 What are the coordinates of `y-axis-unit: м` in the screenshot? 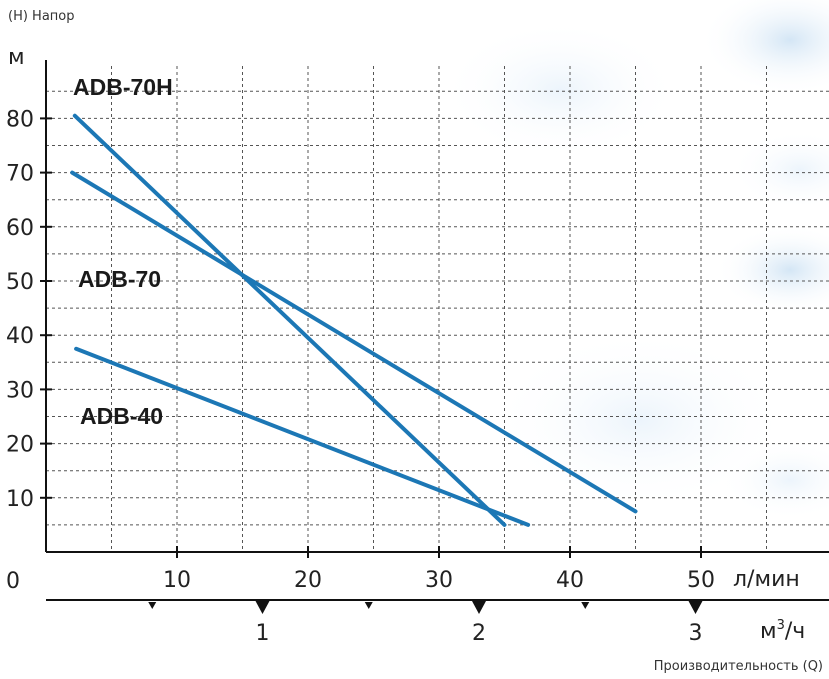 It's located at (16, 57).